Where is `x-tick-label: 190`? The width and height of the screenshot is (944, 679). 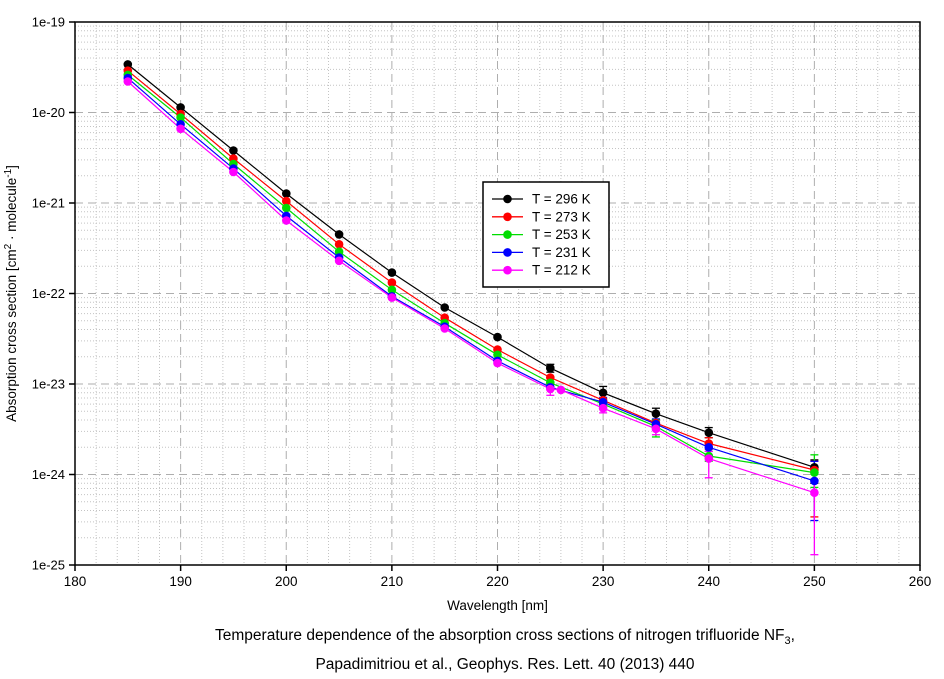
x-tick-label: 190 is located at coordinates (180, 581).